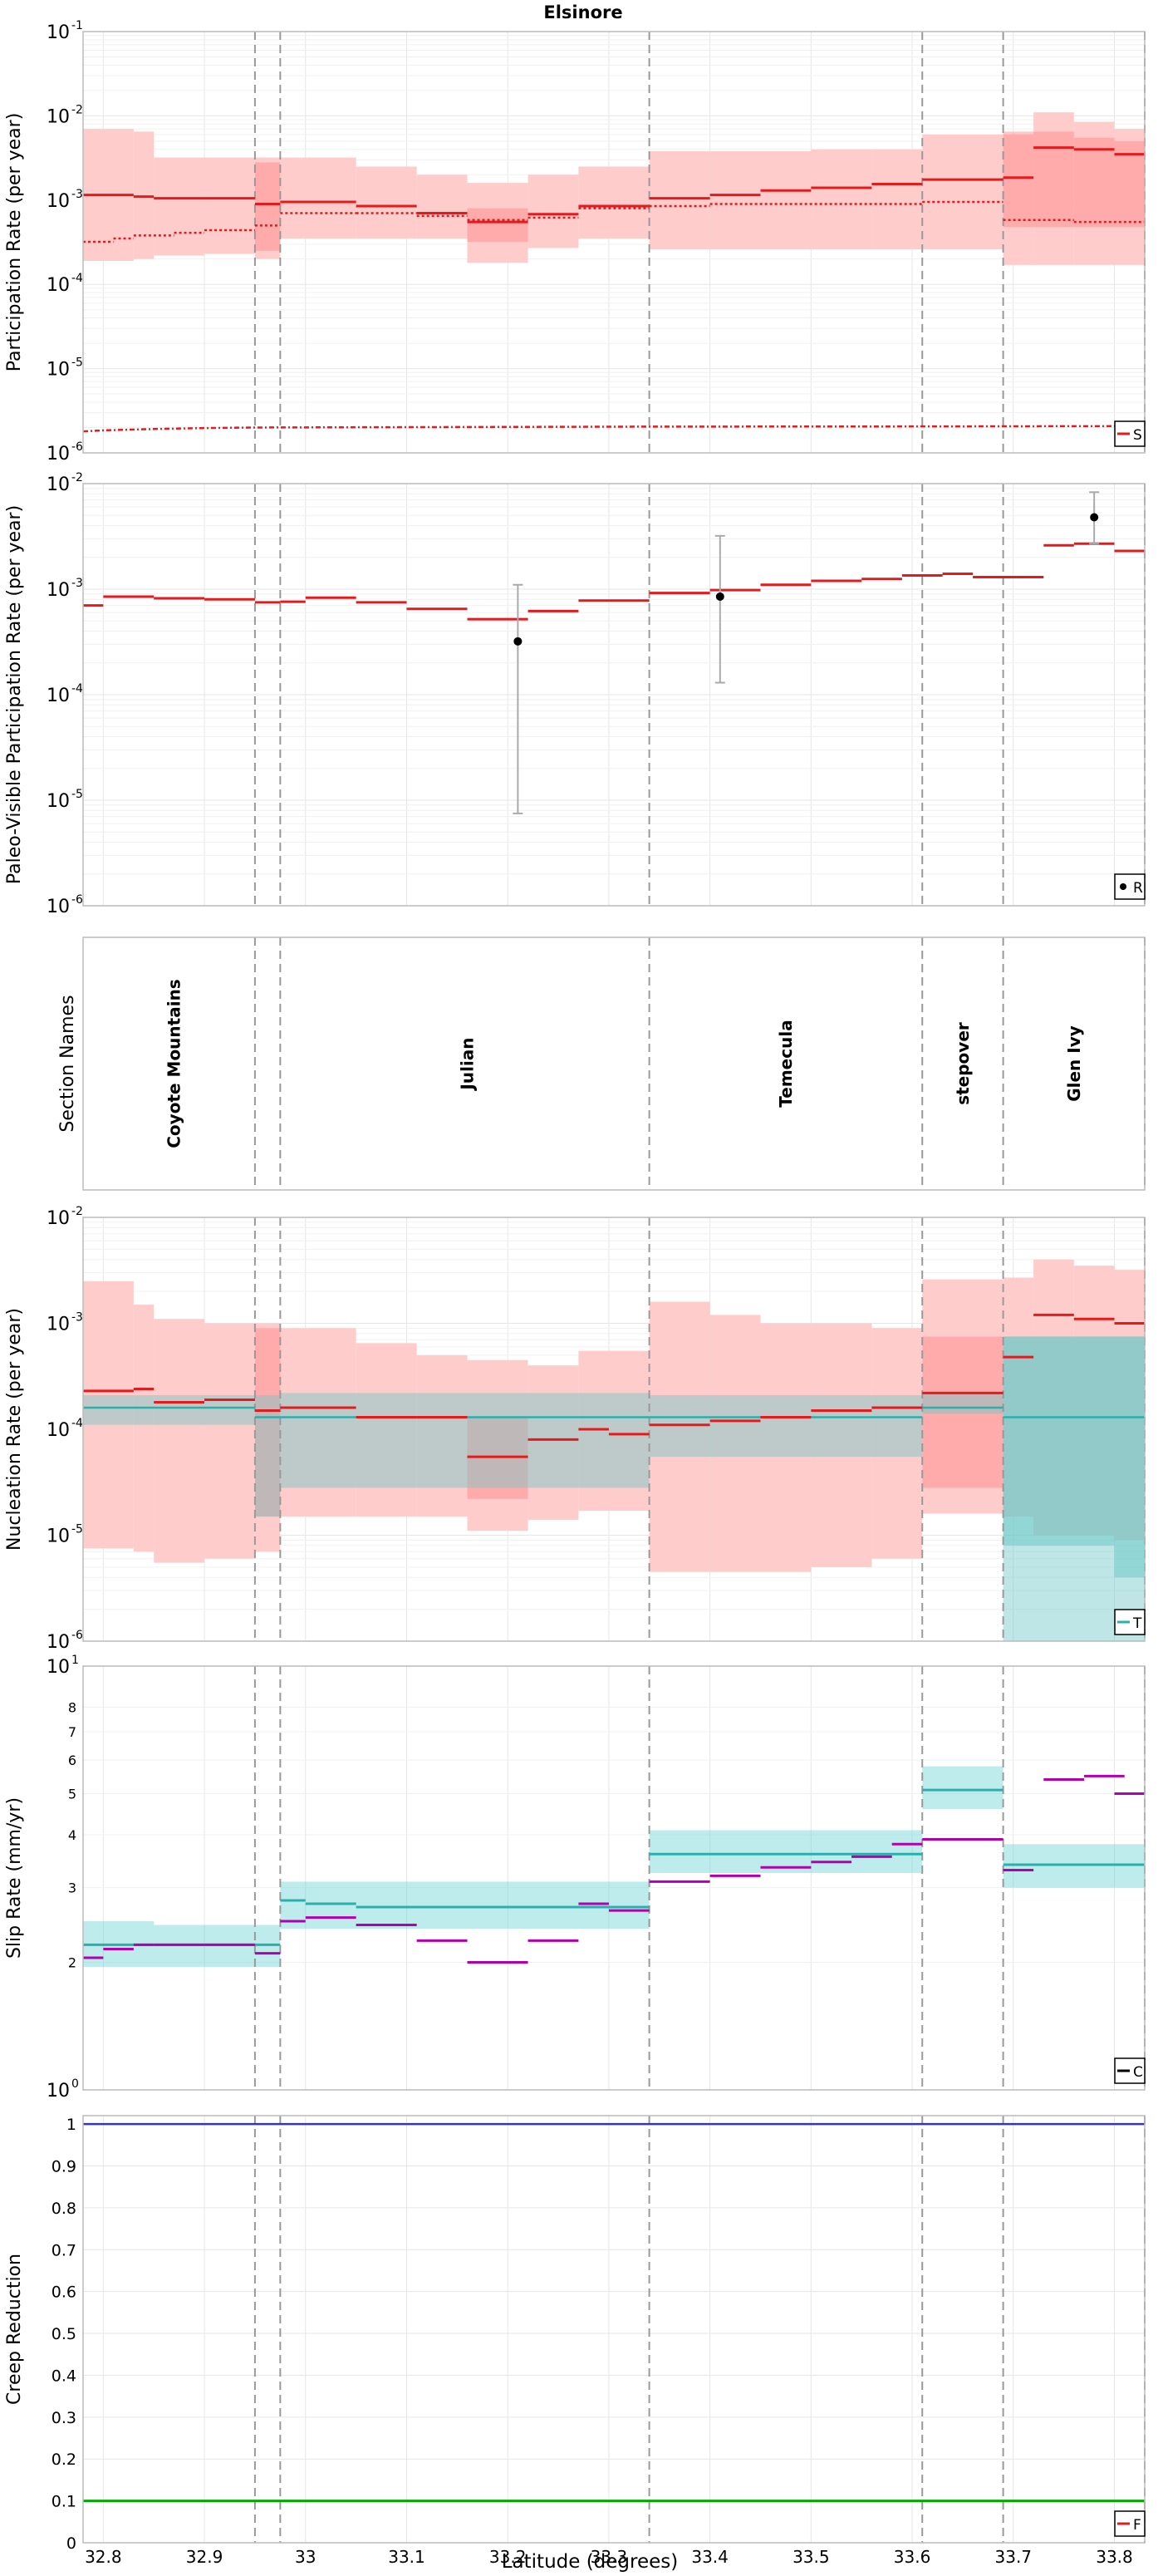  What do you see at coordinates (614, 1063) in the screenshot?
I see `plot-area` at bounding box center [614, 1063].